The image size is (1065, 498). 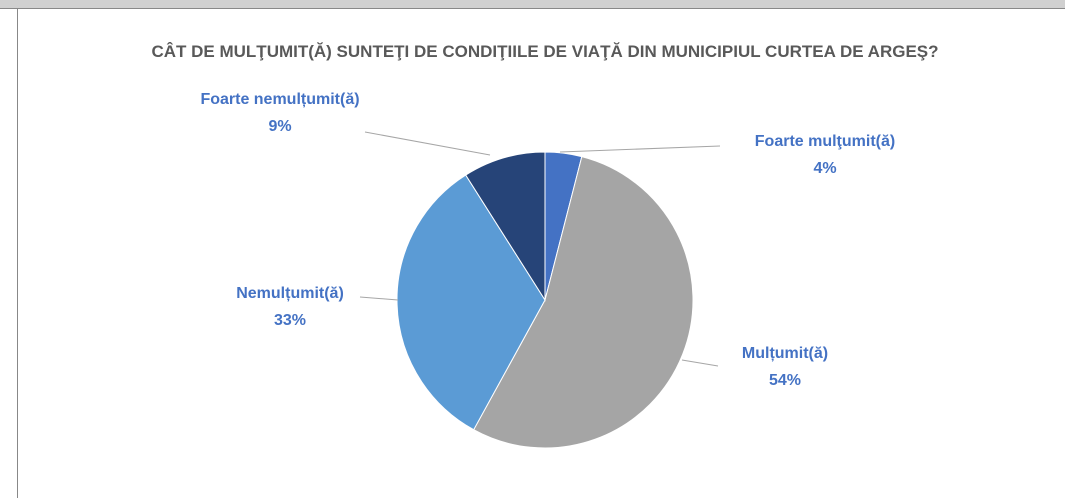 I want to click on data-label: Nemulțumit(ă) 33%, so click(x=290, y=307).